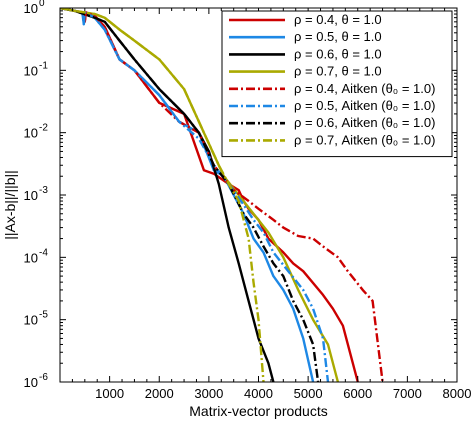 The image size is (474, 431). Describe the element at coordinates (43, 190) in the screenshot. I see `y-tick-exponent: -3` at that location.